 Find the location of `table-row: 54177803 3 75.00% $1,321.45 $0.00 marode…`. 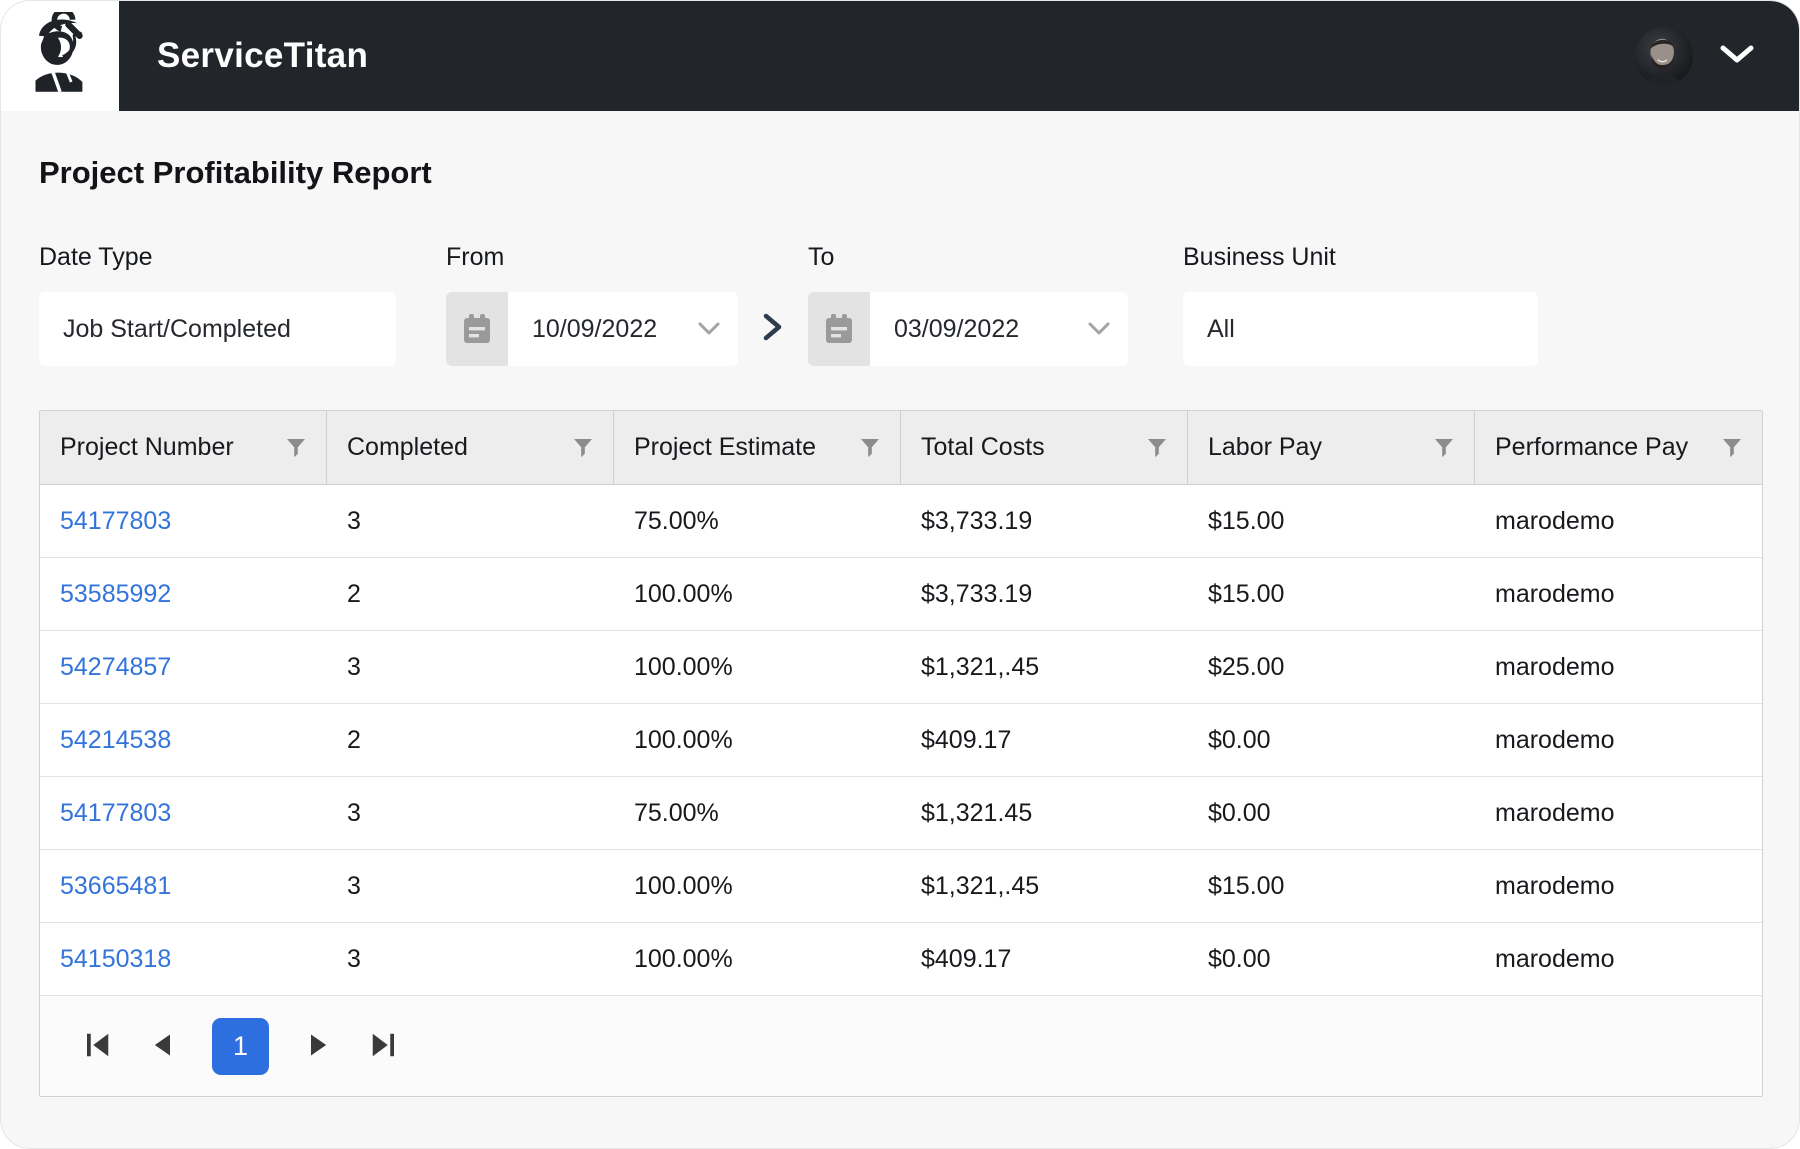

table-row: 54177803 3 75.00% $1,321.45 $0.00 marode… is located at coordinates (901, 813).